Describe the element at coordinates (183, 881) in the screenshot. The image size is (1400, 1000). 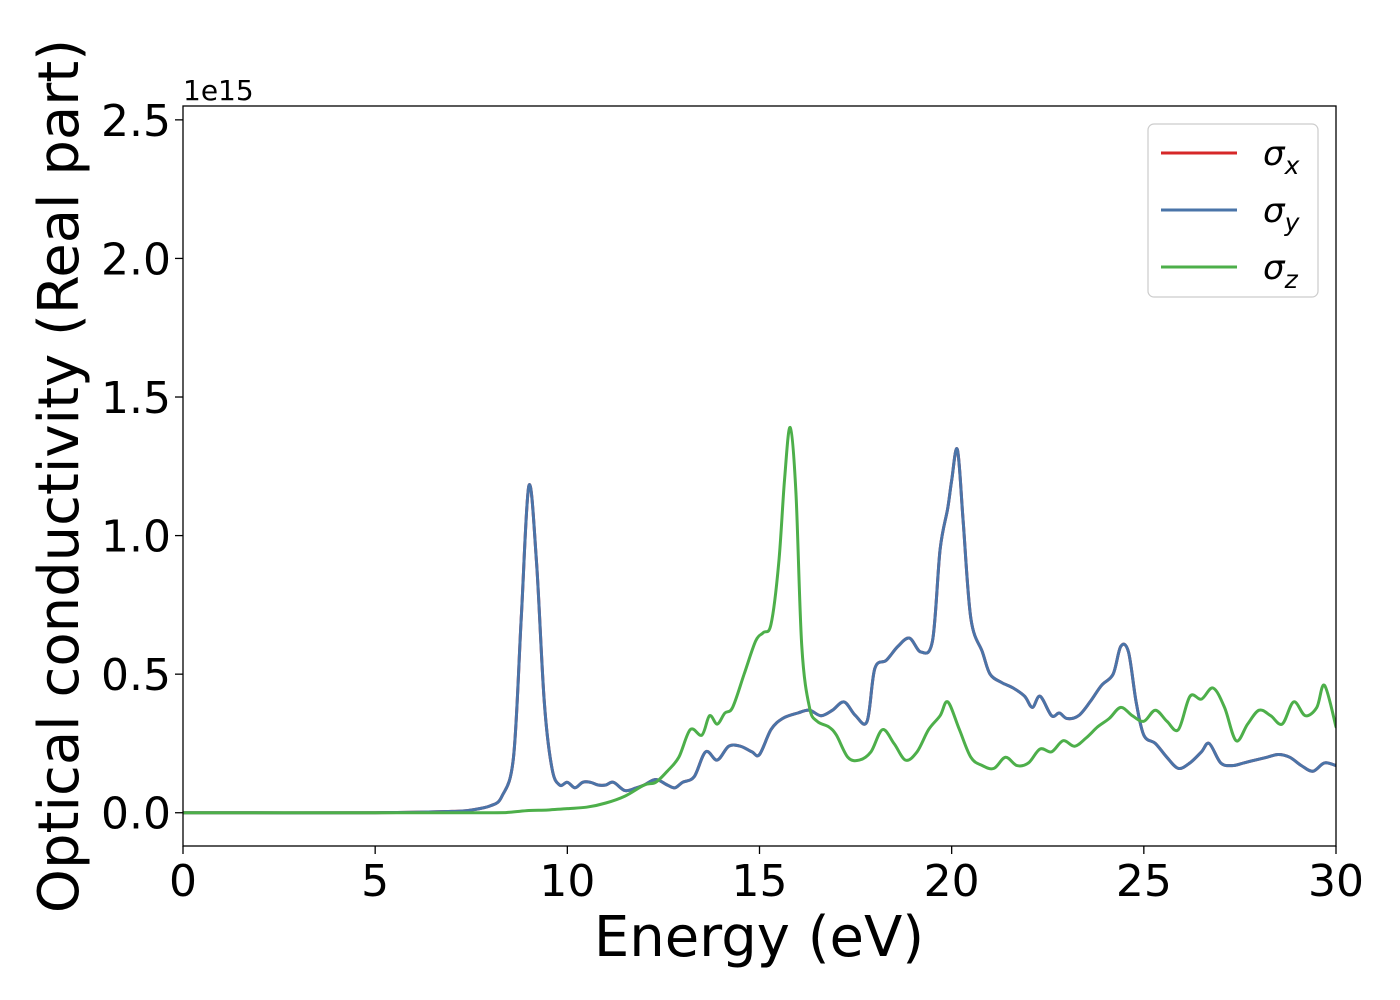
I see `x-tick-label: 0` at that location.